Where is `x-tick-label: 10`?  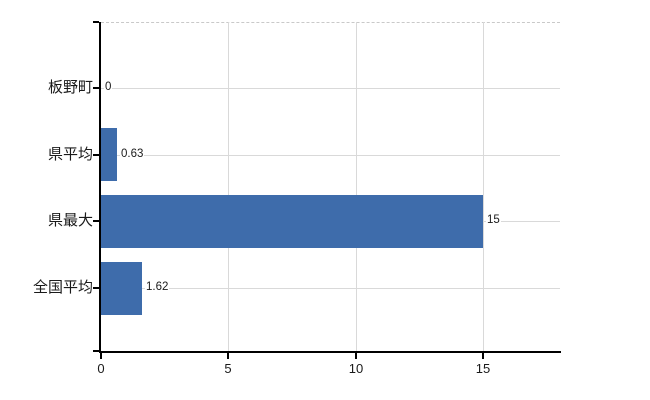 x-tick-label: 10 is located at coordinates (356, 368).